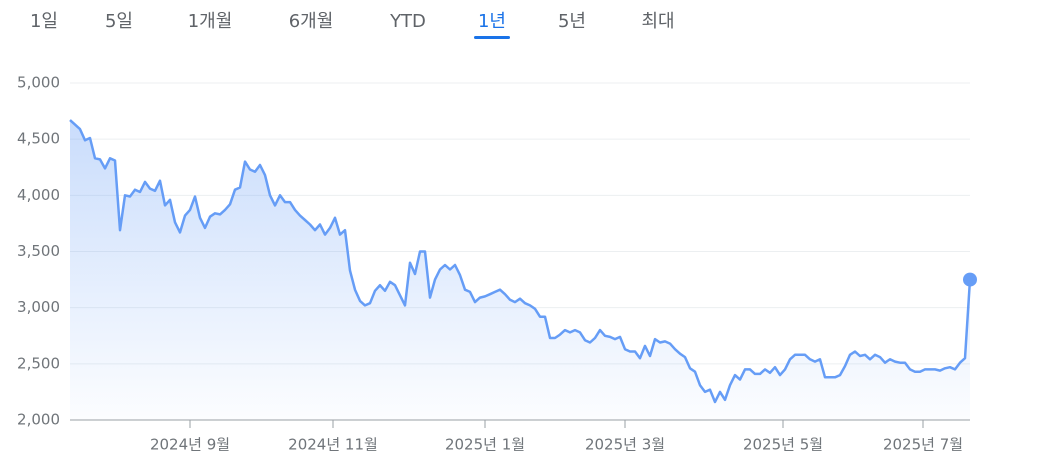 This screenshot has width=1037, height=472. What do you see at coordinates (657, 21) in the screenshot?
I see `range-tab: 최대` at bounding box center [657, 21].